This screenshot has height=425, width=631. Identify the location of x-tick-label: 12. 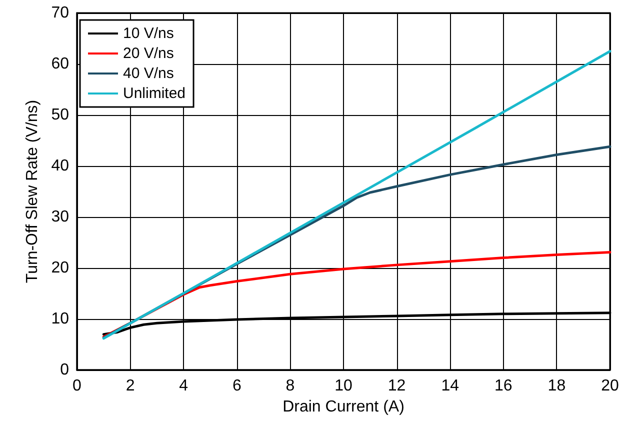
(397, 386).